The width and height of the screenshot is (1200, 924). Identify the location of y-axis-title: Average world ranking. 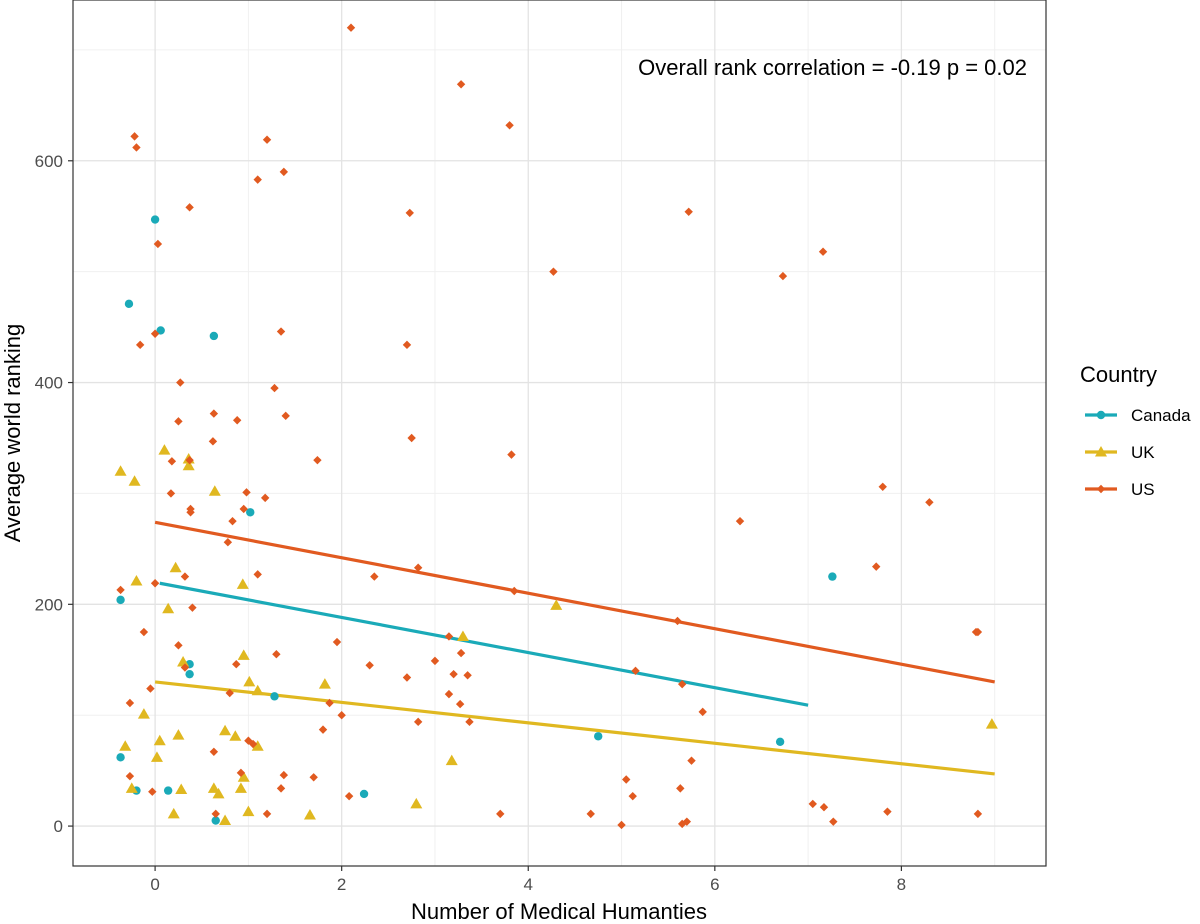
(12, 433).